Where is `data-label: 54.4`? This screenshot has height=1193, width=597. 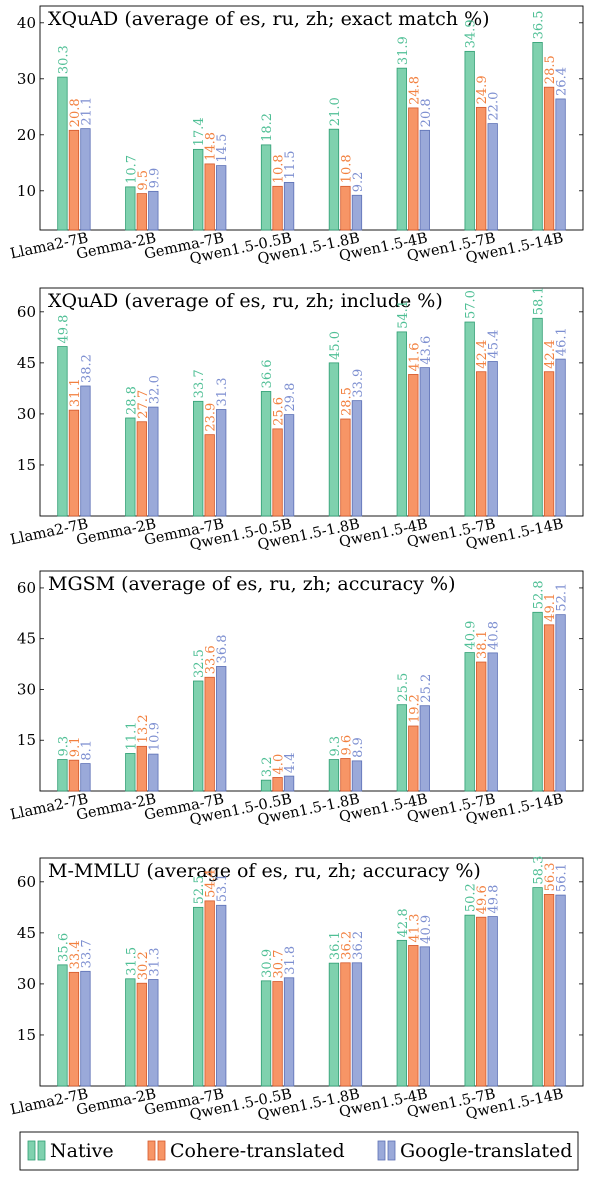 data-label: 54.4 is located at coordinates (211, 883).